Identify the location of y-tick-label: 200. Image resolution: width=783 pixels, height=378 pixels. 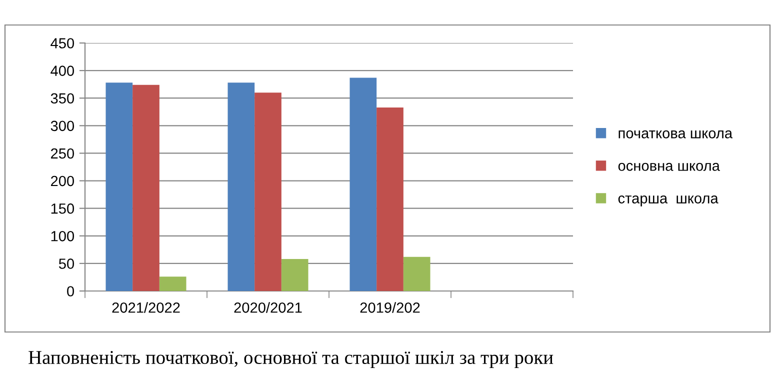
(62, 181).